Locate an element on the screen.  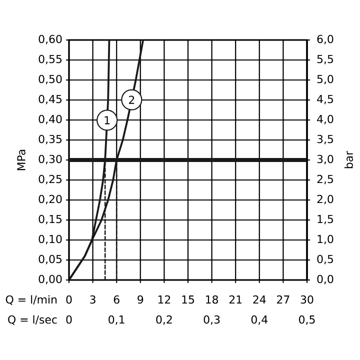
y2-tick-label: 1,0 is located at coordinates (326, 239).